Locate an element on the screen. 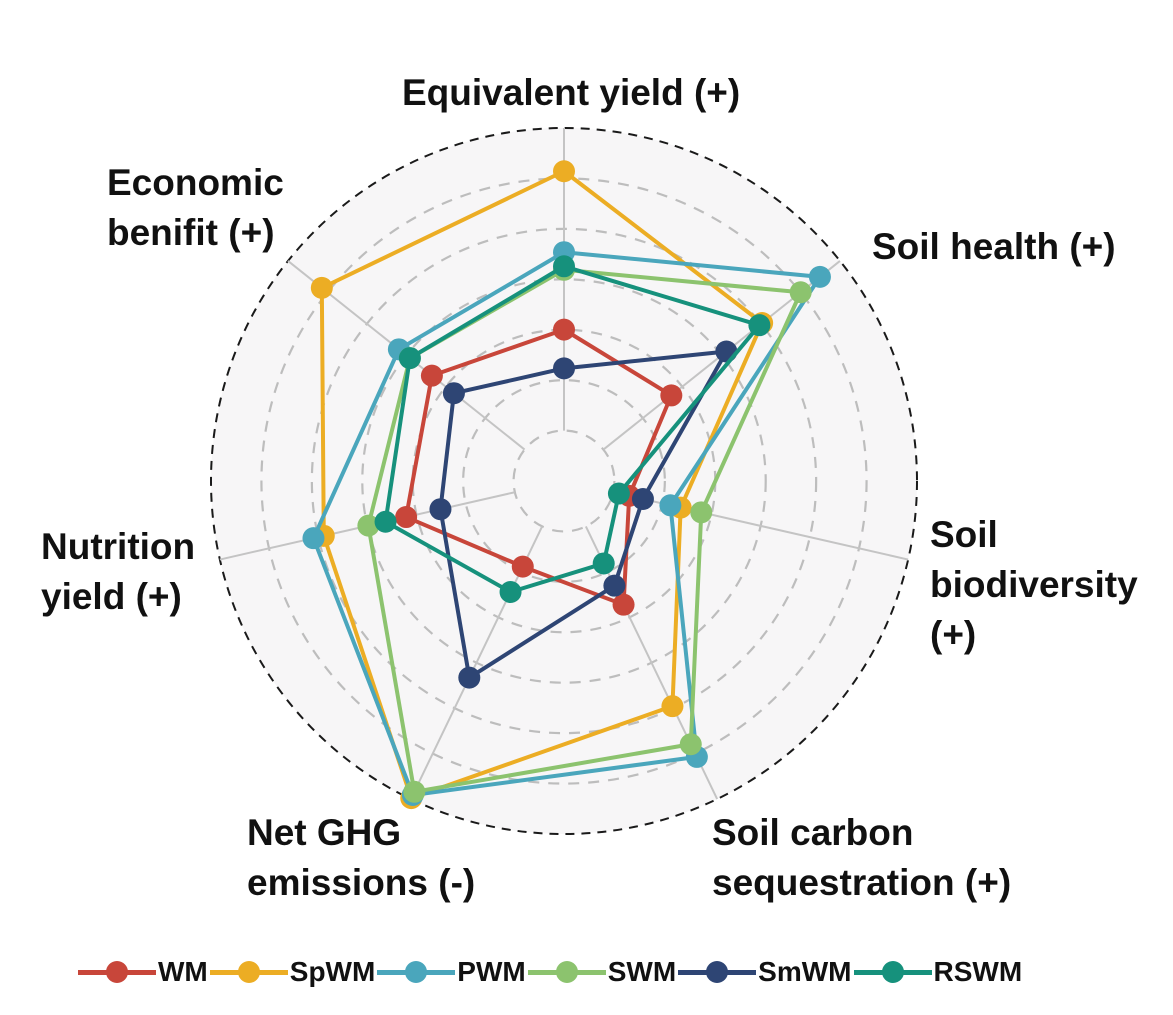  axis-label: Nutrition yield (+) is located at coordinates (118, 571).